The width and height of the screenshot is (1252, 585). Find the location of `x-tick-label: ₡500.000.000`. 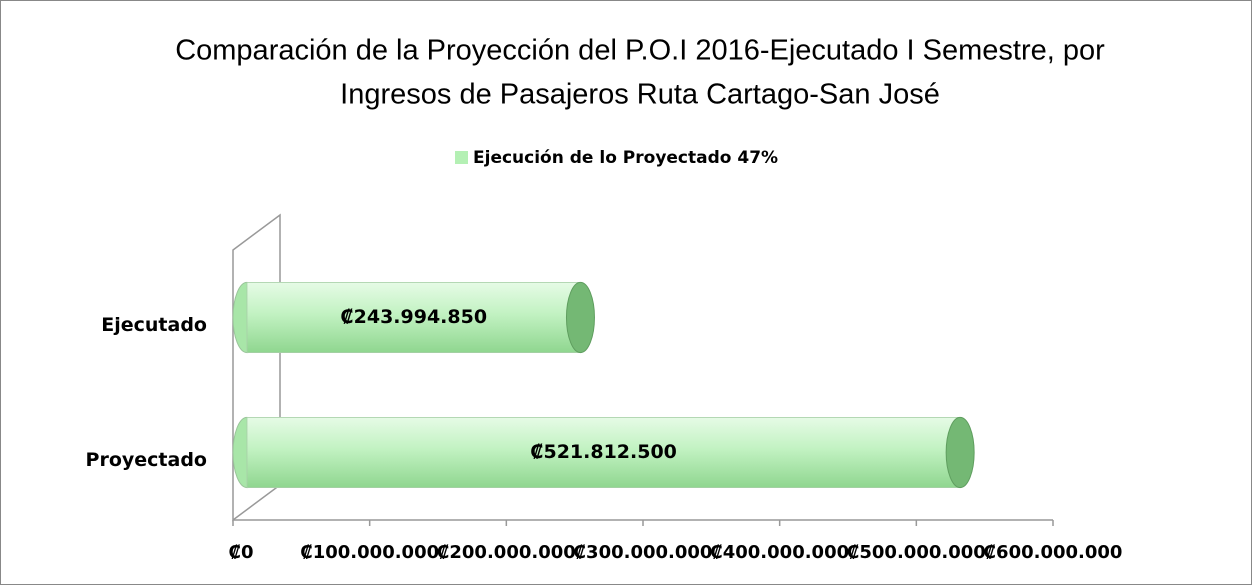

x-tick-label: ₡500.000.000 is located at coordinates (916, 552).